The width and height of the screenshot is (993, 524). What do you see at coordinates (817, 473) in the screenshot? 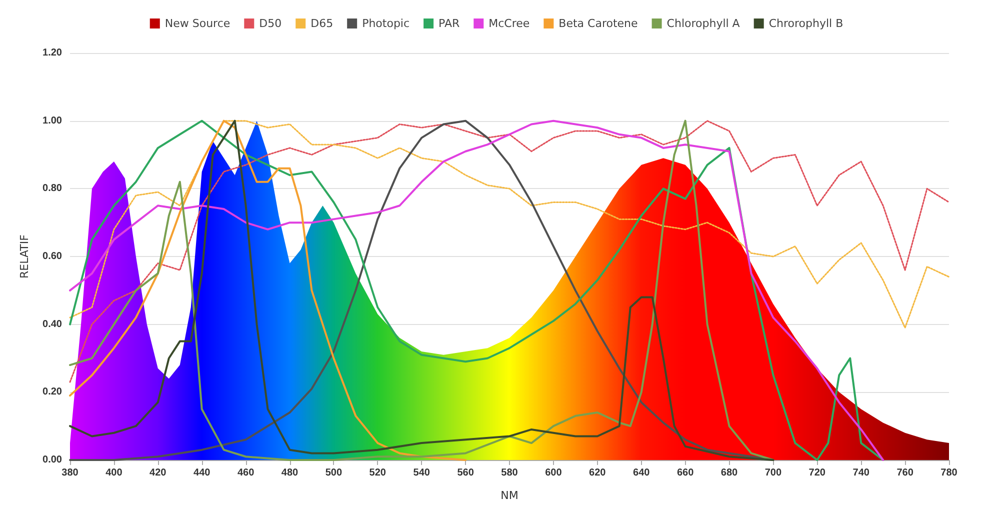
I see `x-tick-label: 720` at bounding box center [817, 473].